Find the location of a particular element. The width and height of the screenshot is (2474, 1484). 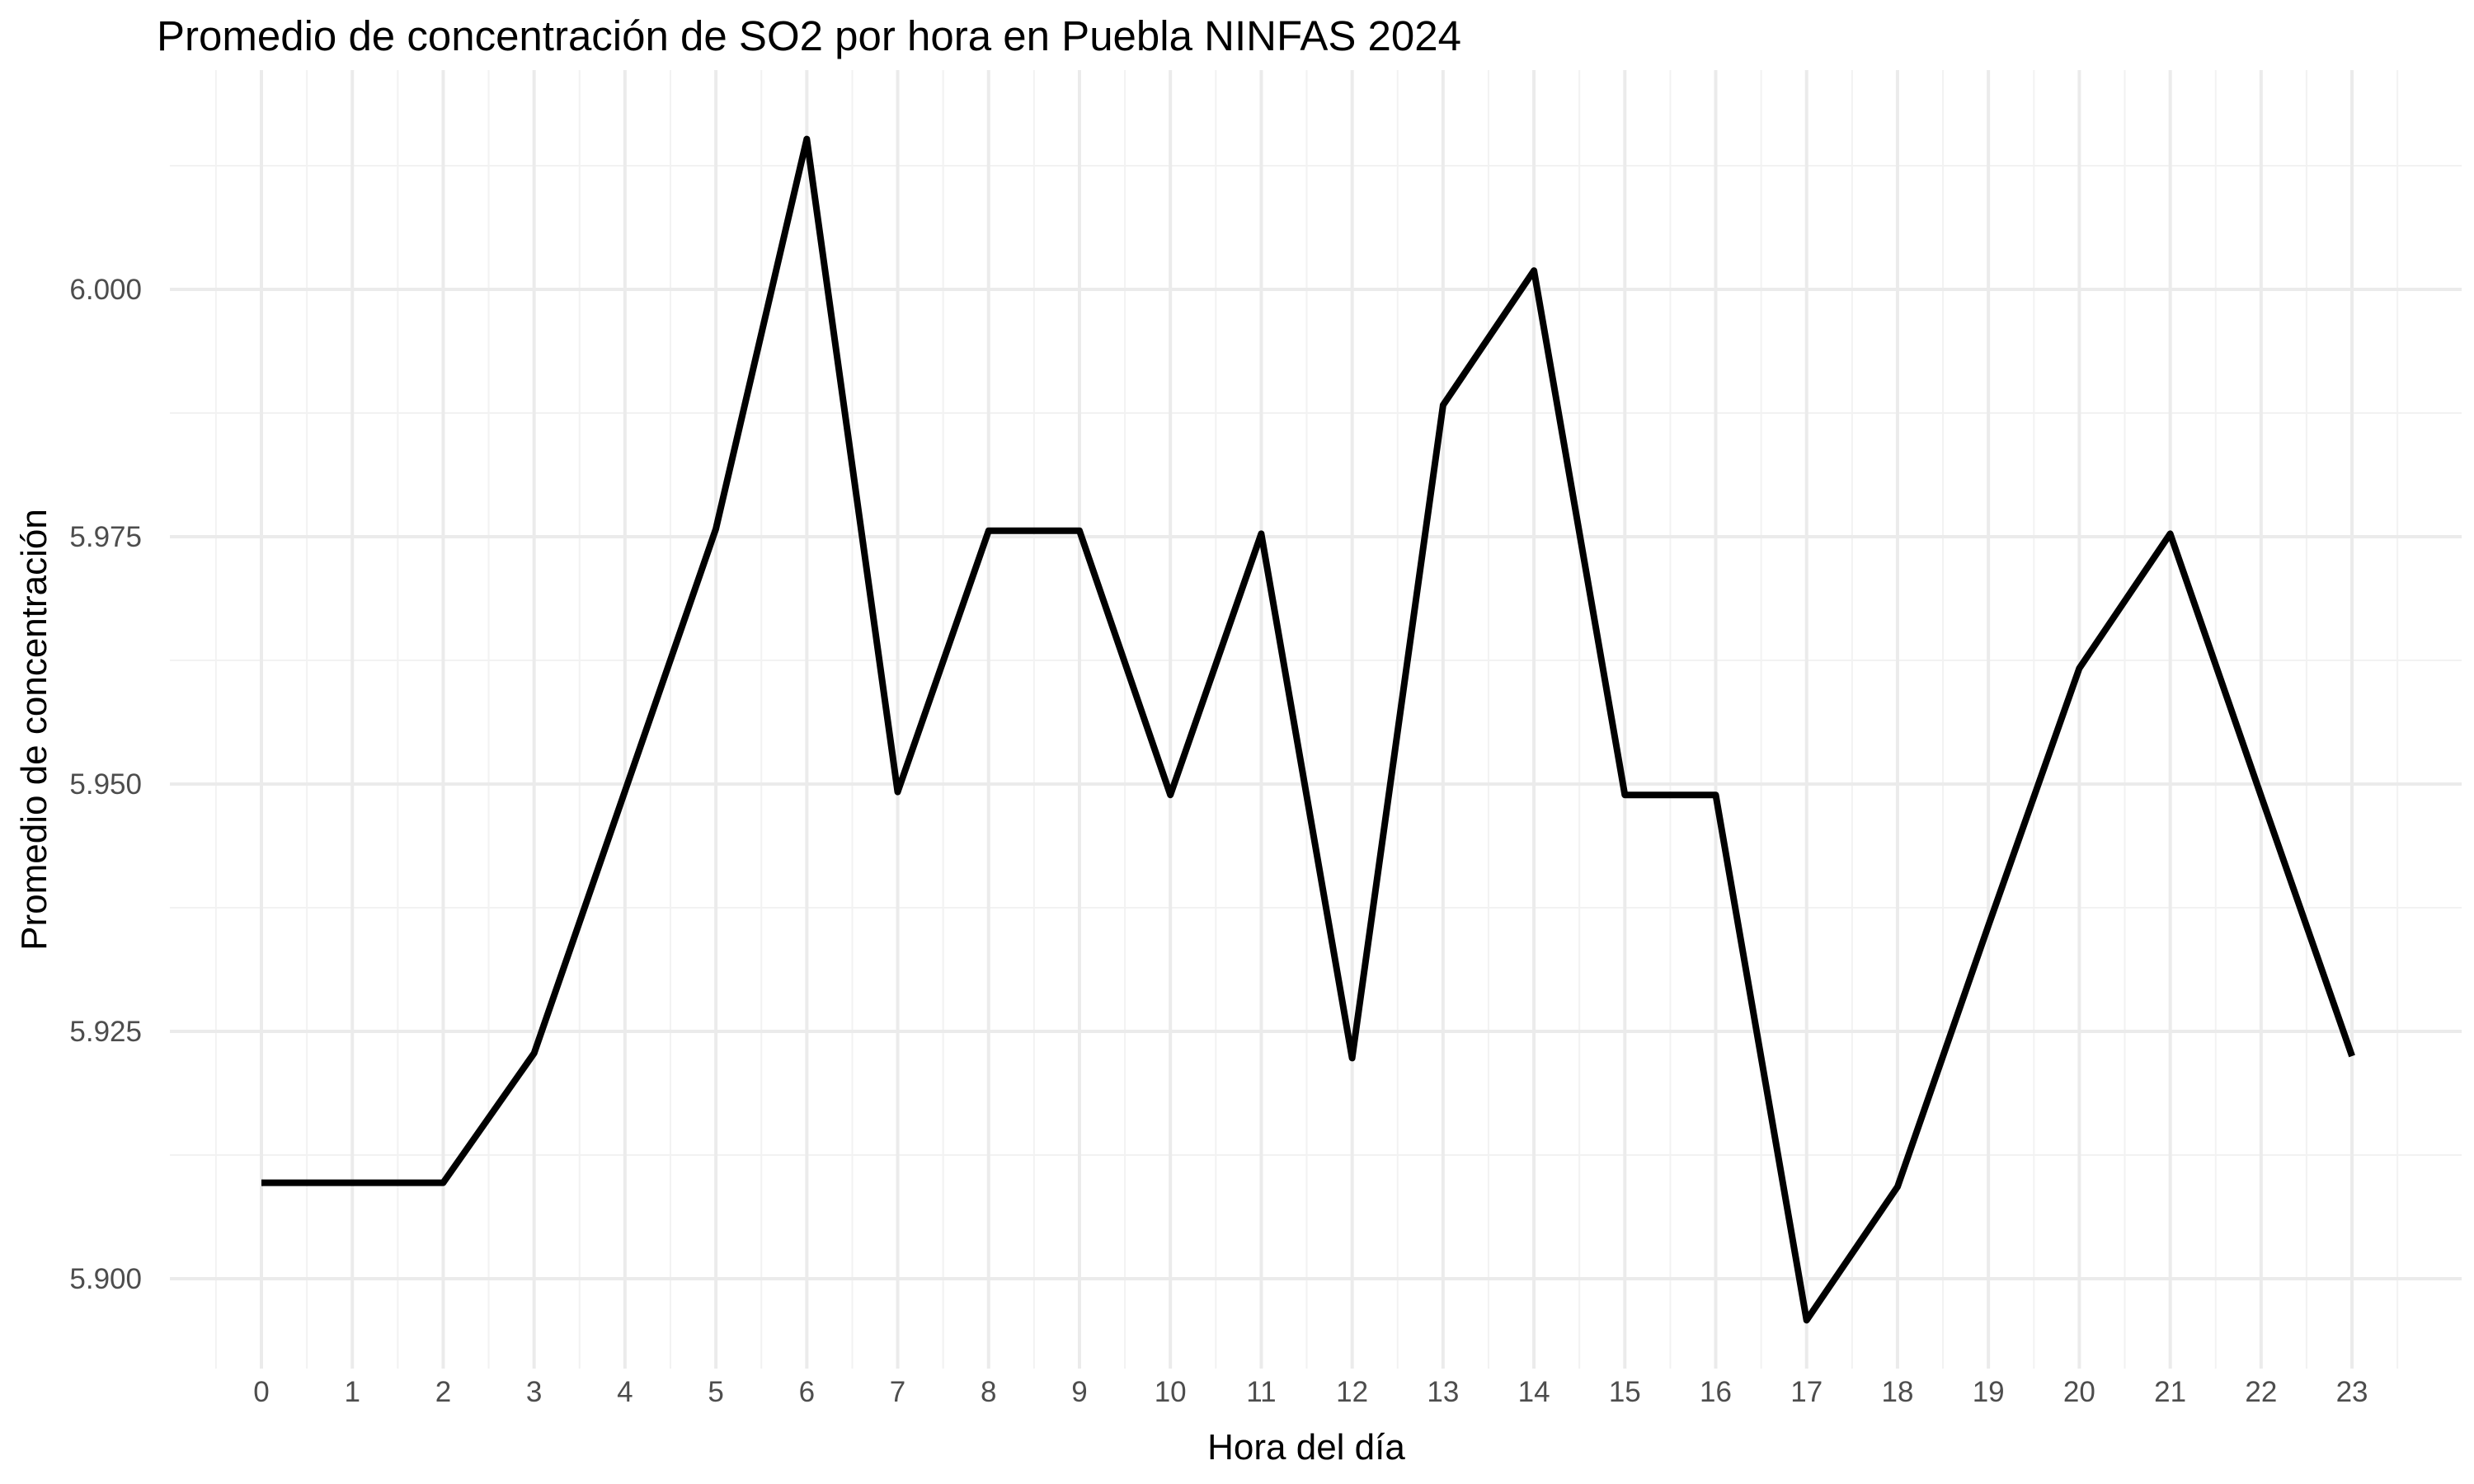

x-tick-label: 22 is located at coordinates (2261, 1392).